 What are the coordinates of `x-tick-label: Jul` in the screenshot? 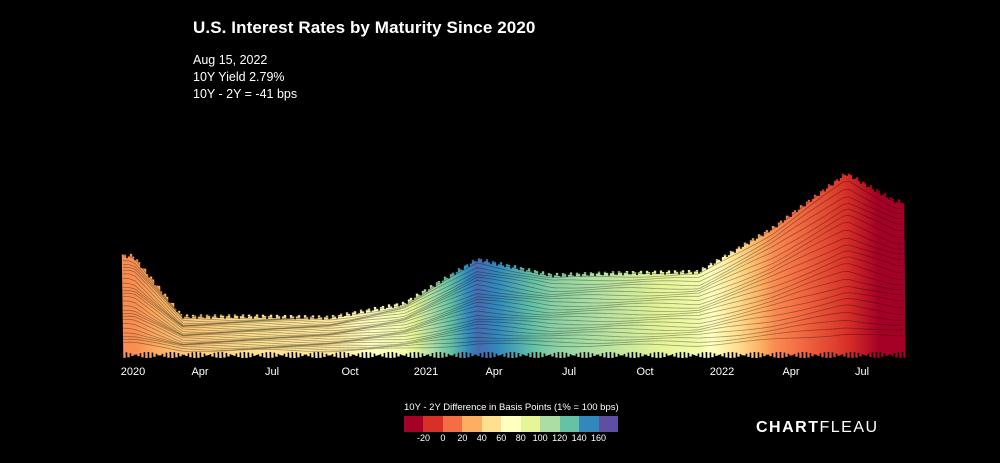 It's located at (862, 372).